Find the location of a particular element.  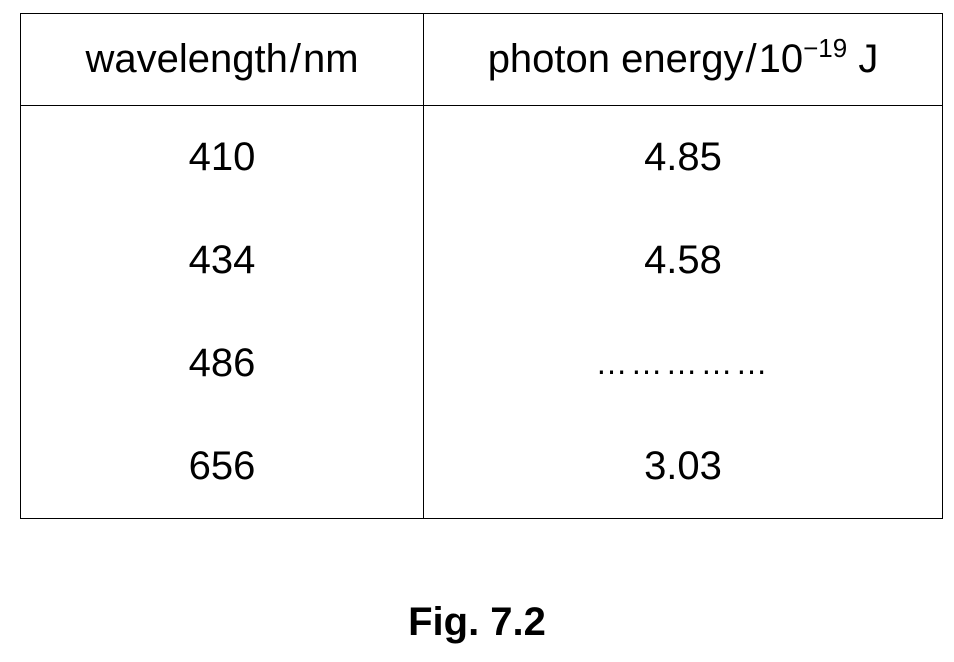

header-energy-slash: / is located at coordinates (751, 59).